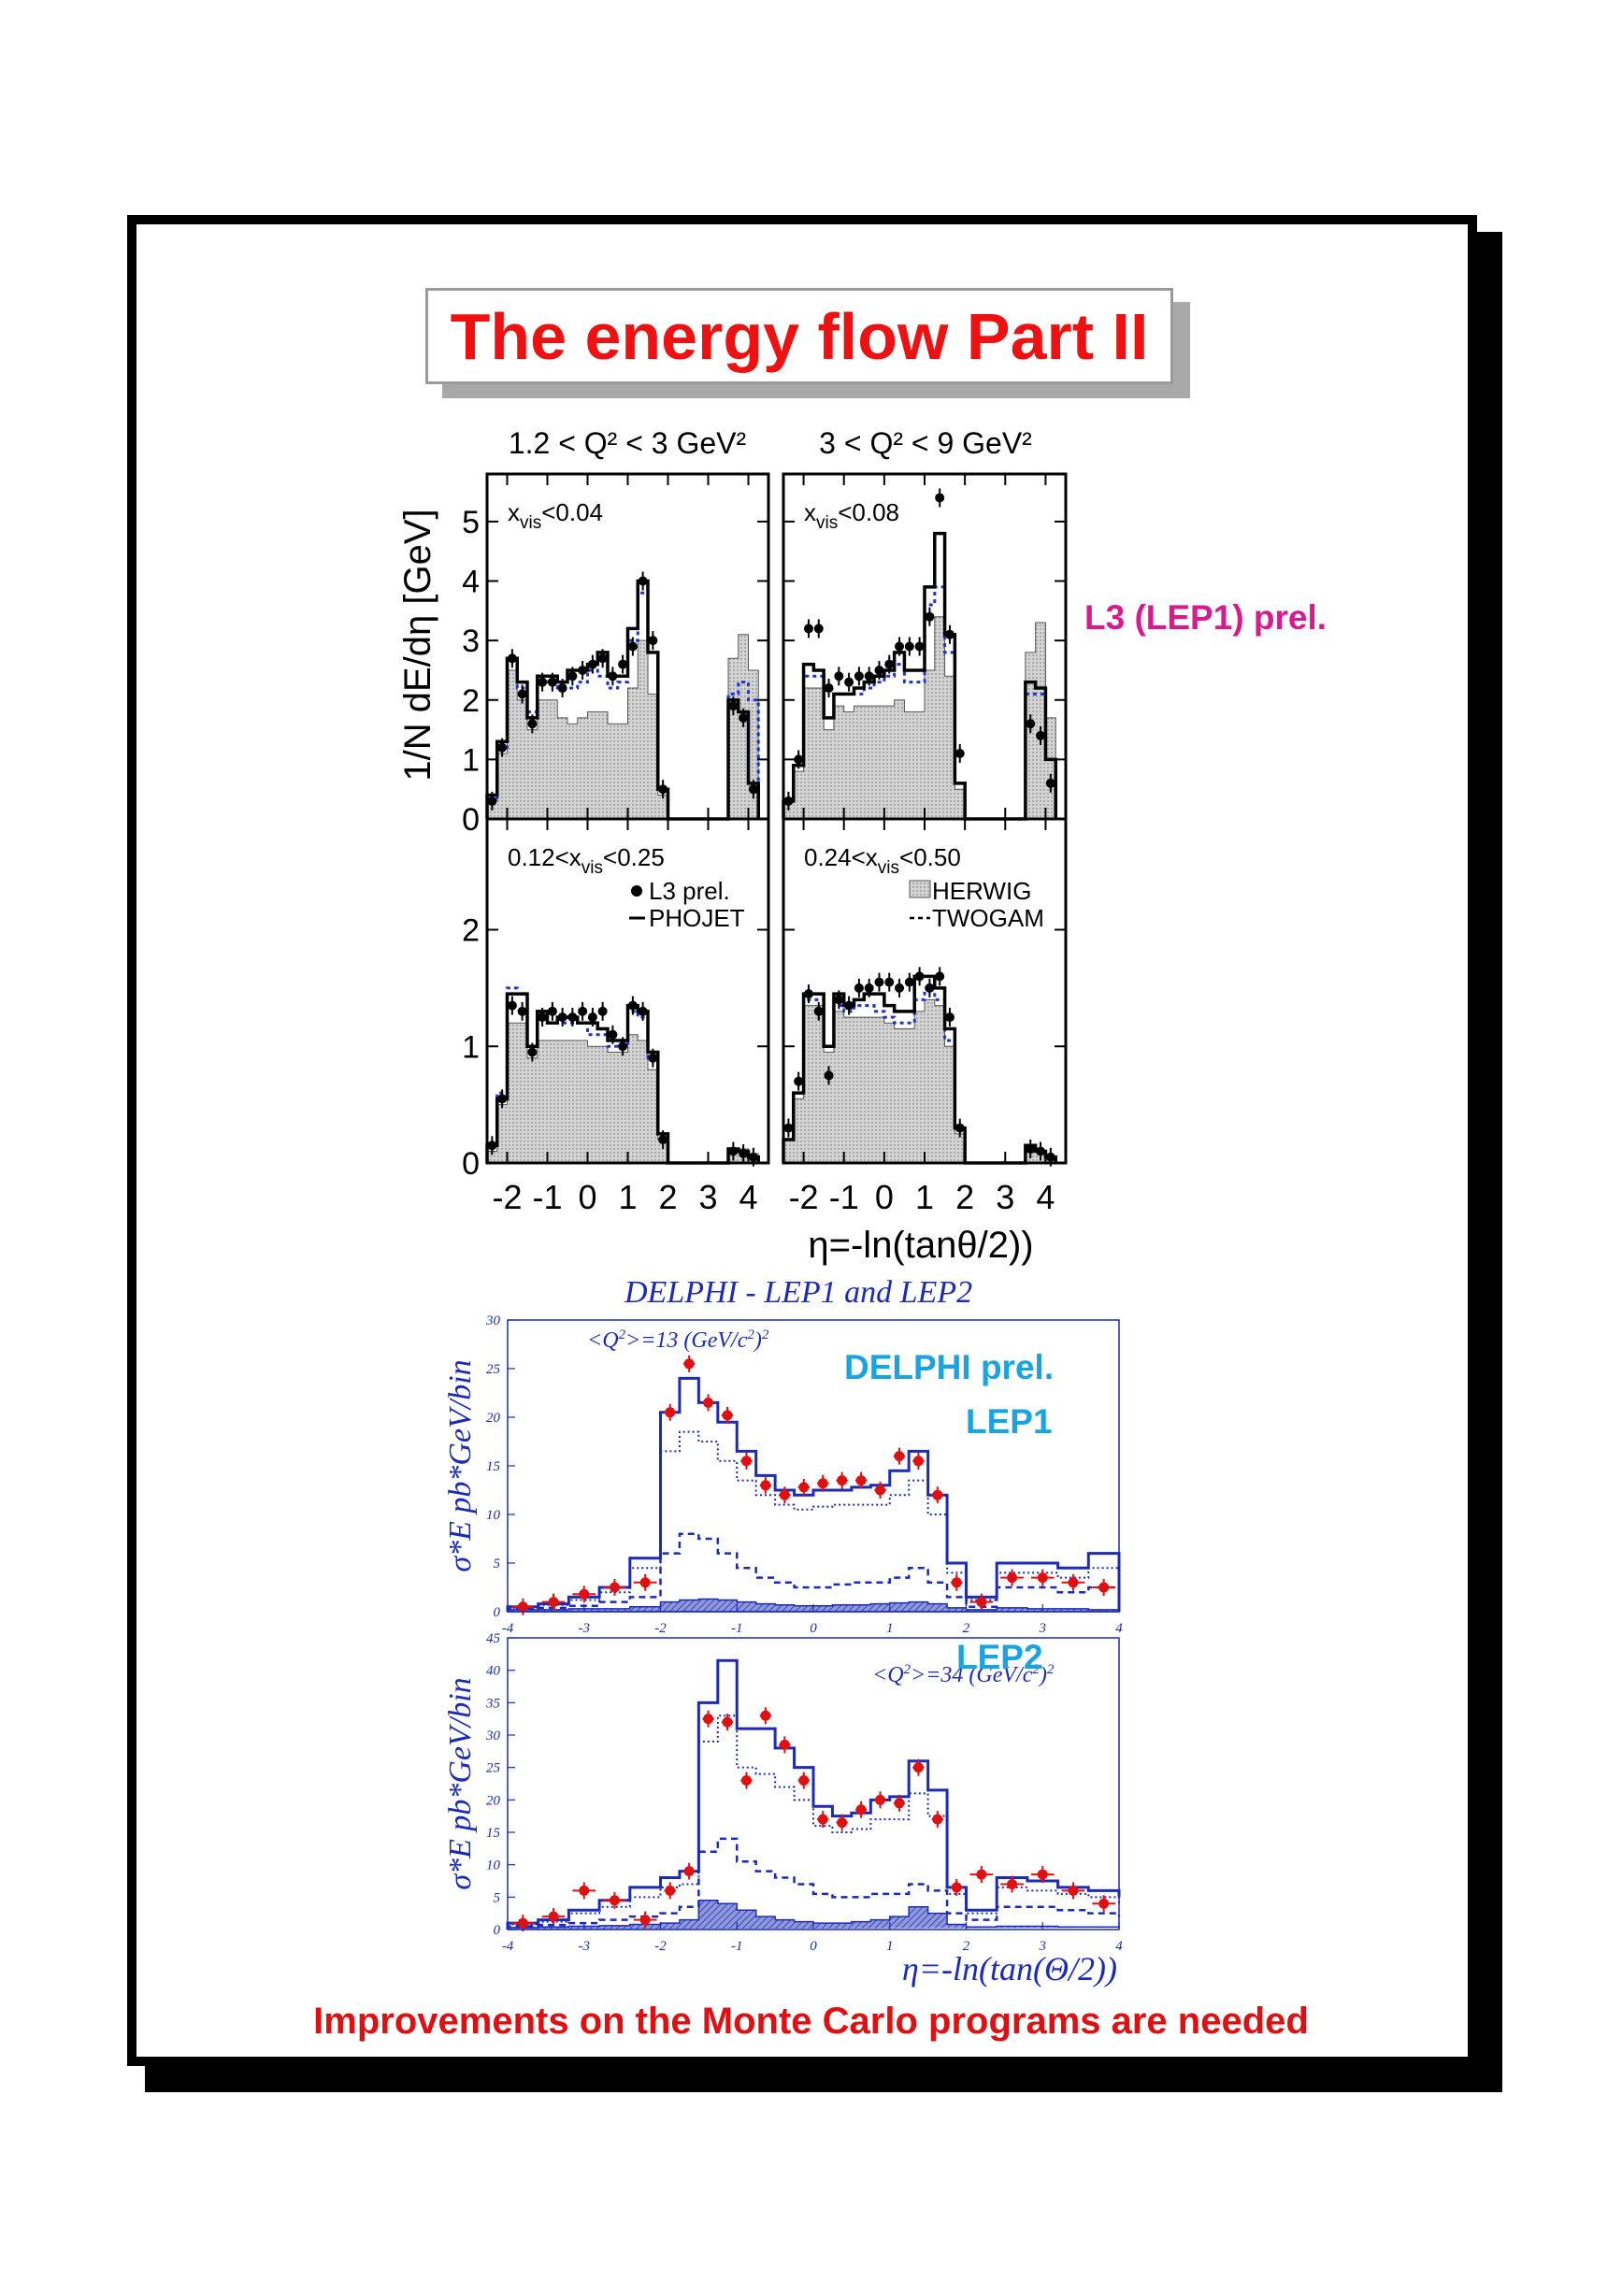 The image size is (1622, 2296). Describe the element at coordinates (616, 655) in the screenshot. I see `l3-panel-0-0: 0 1 2 3 4 5 xvis<0.04` at that location.